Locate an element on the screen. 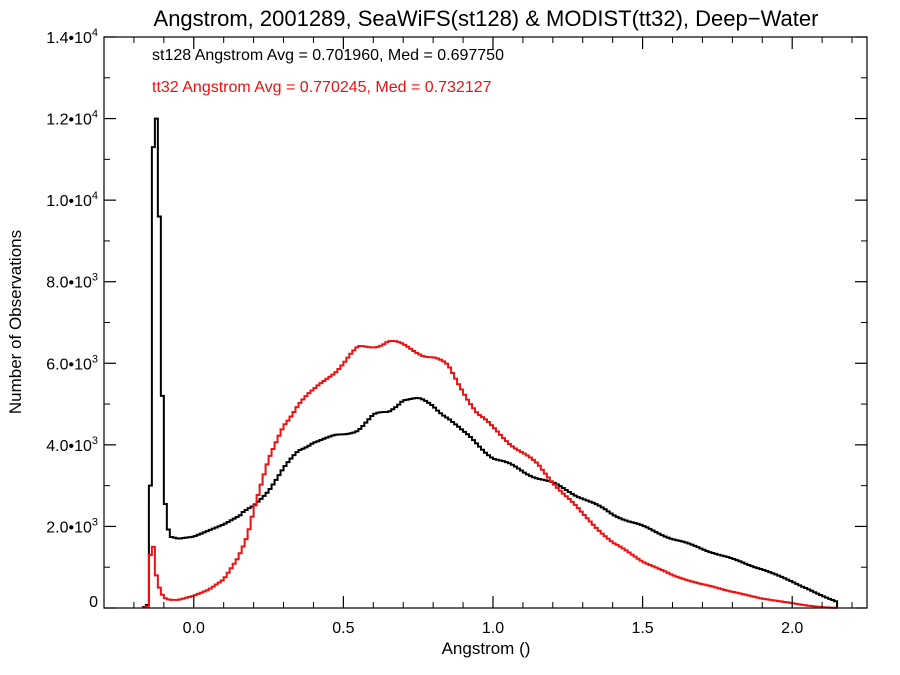 The height and width of the screenshot is (675, 900). y-tick-label: 2.0•103 is located at coordinates (72, 526).